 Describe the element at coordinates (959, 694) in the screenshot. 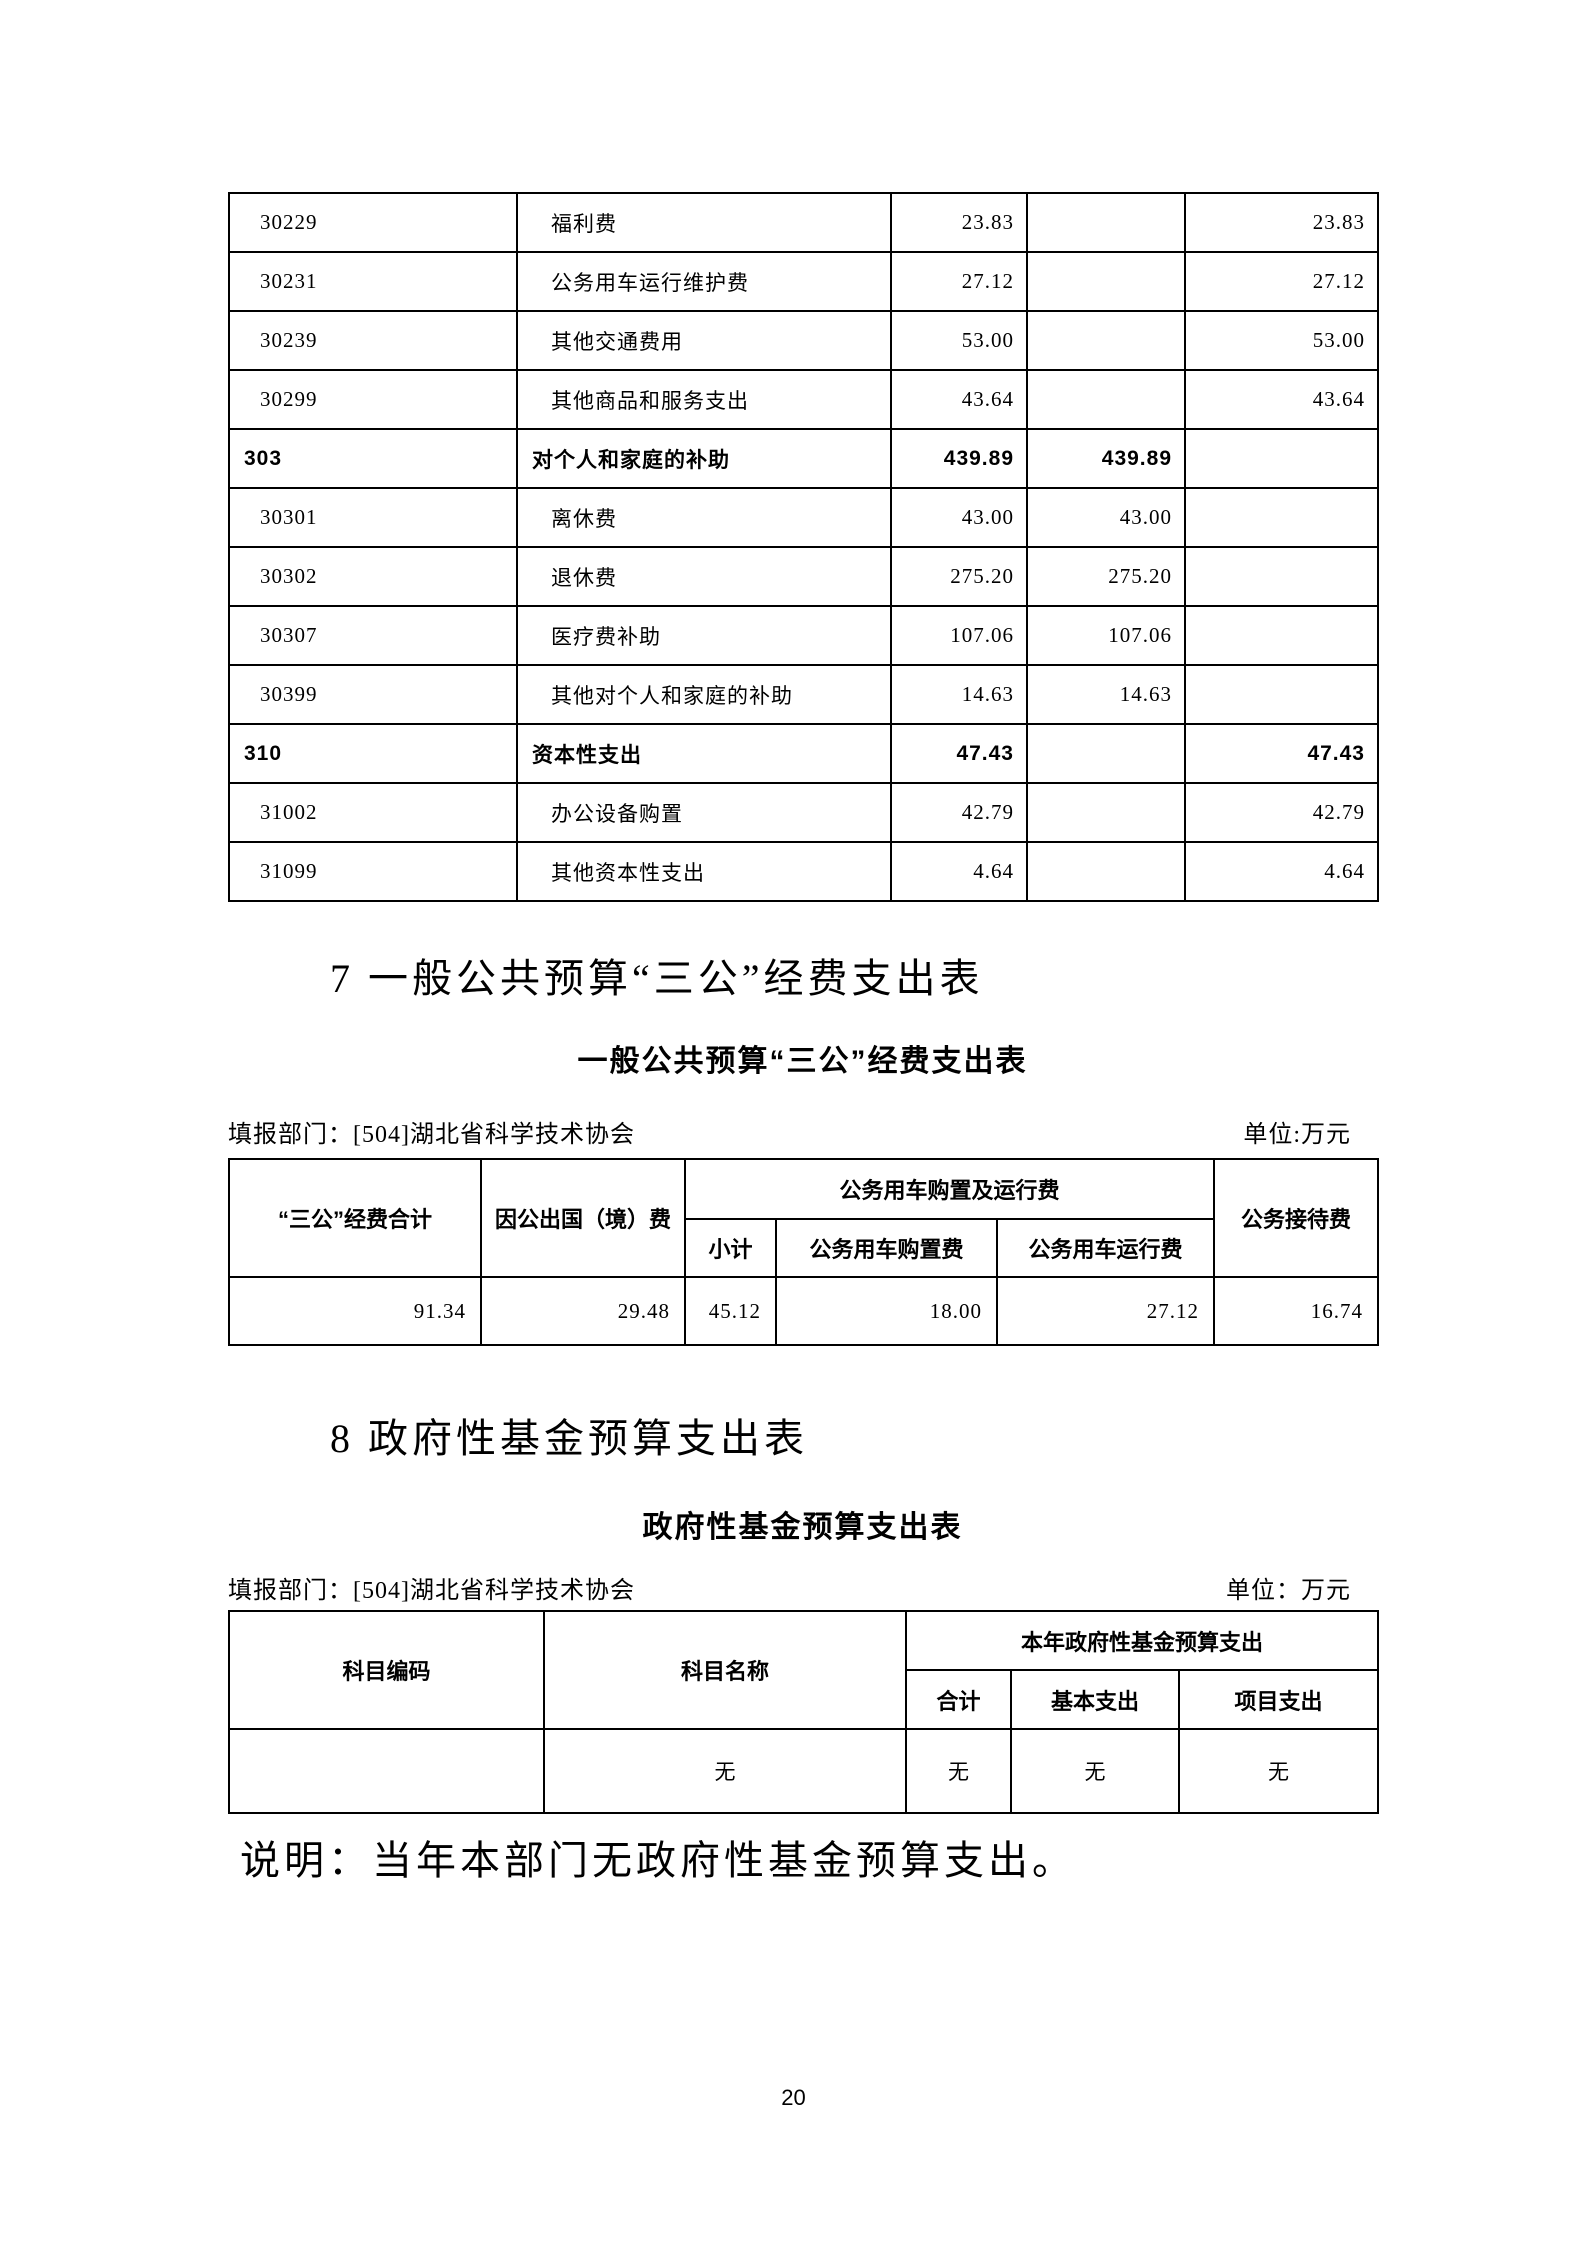

I see `total-value-cell: 14.63` at that location.